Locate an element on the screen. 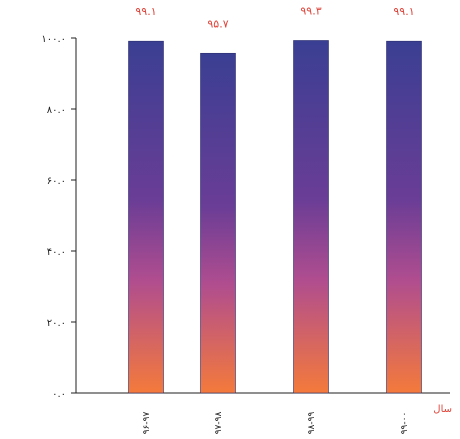  x-category-label: ۹۹-۰۰ is located at coordinates (405, 423).